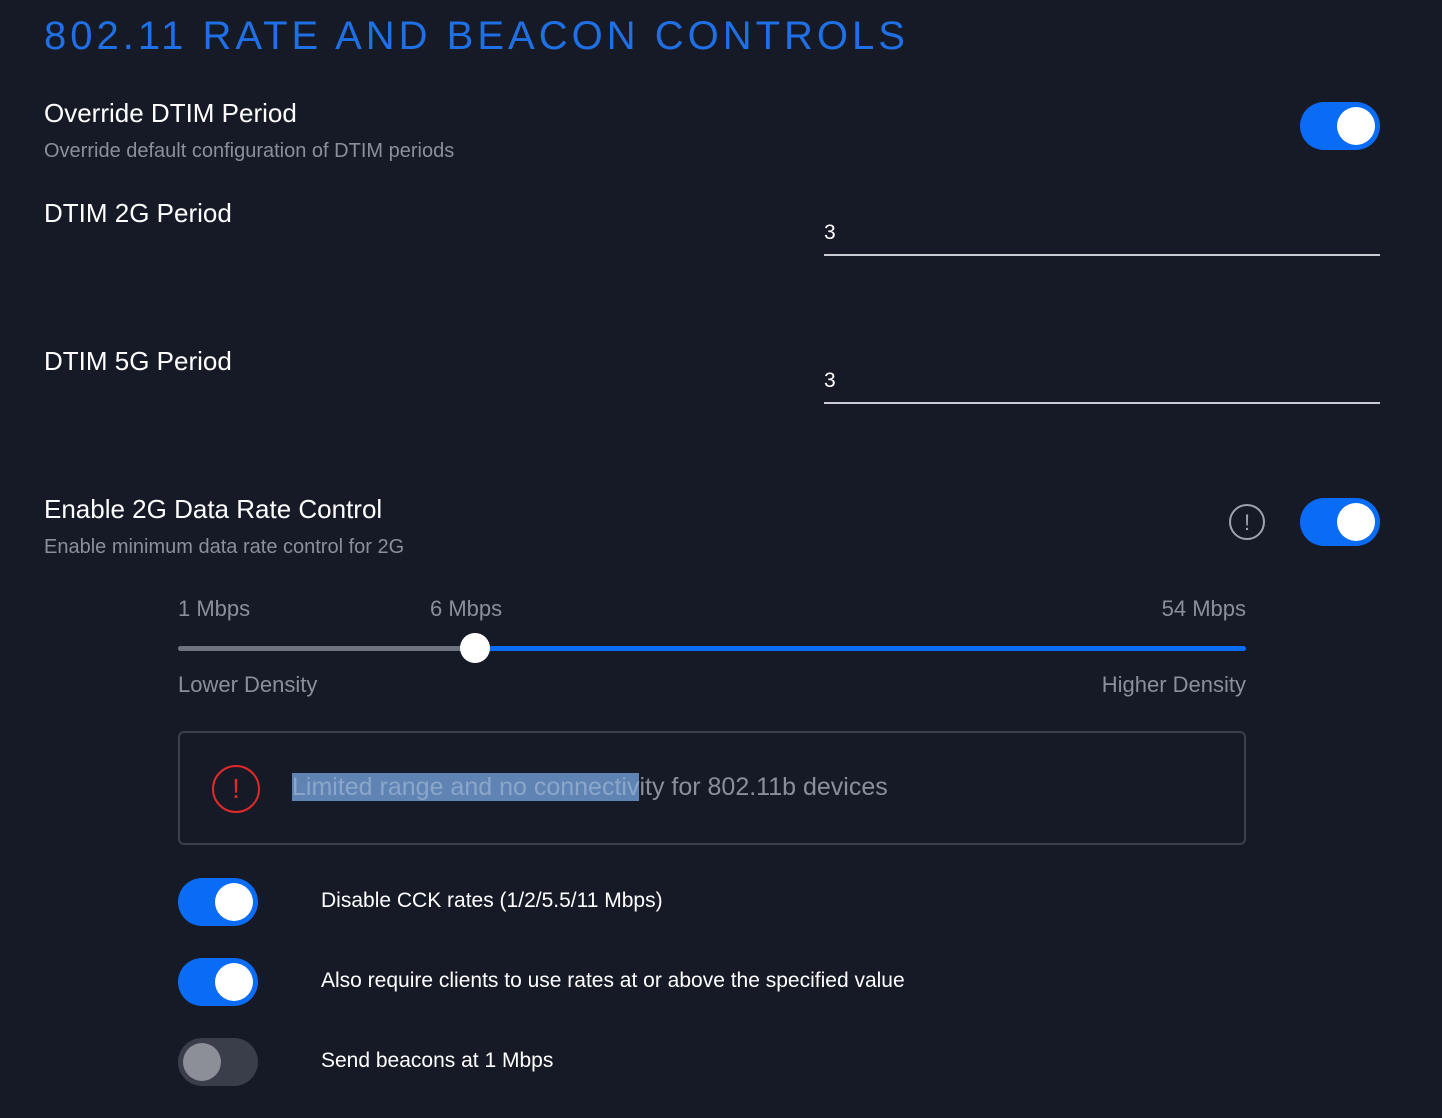 The width and height of the screenshot is (1442, 1118). Describe the element at coordinates (213, 509) in the screenshot. I see `rate-control-2g-title: Enable 2G Data Rate Control` at that location.